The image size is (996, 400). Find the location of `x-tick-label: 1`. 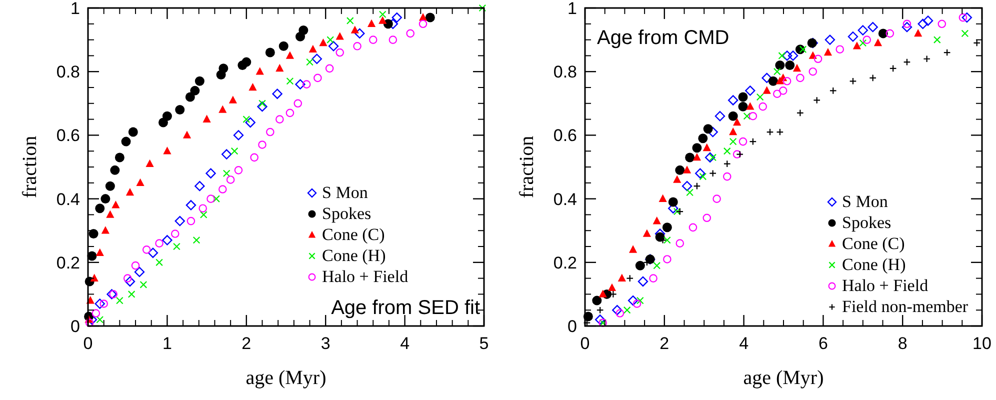

x-tick-label: 1 is located at coordinates (167, 343).